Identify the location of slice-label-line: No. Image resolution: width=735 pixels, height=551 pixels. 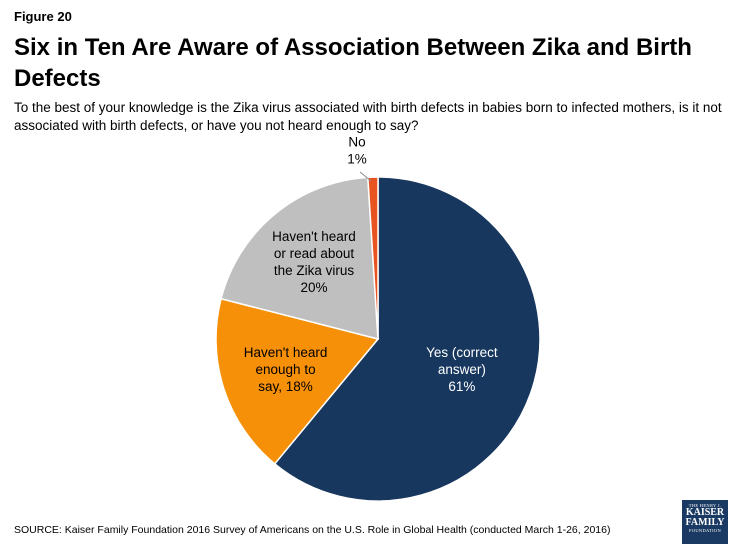
(356, 142).